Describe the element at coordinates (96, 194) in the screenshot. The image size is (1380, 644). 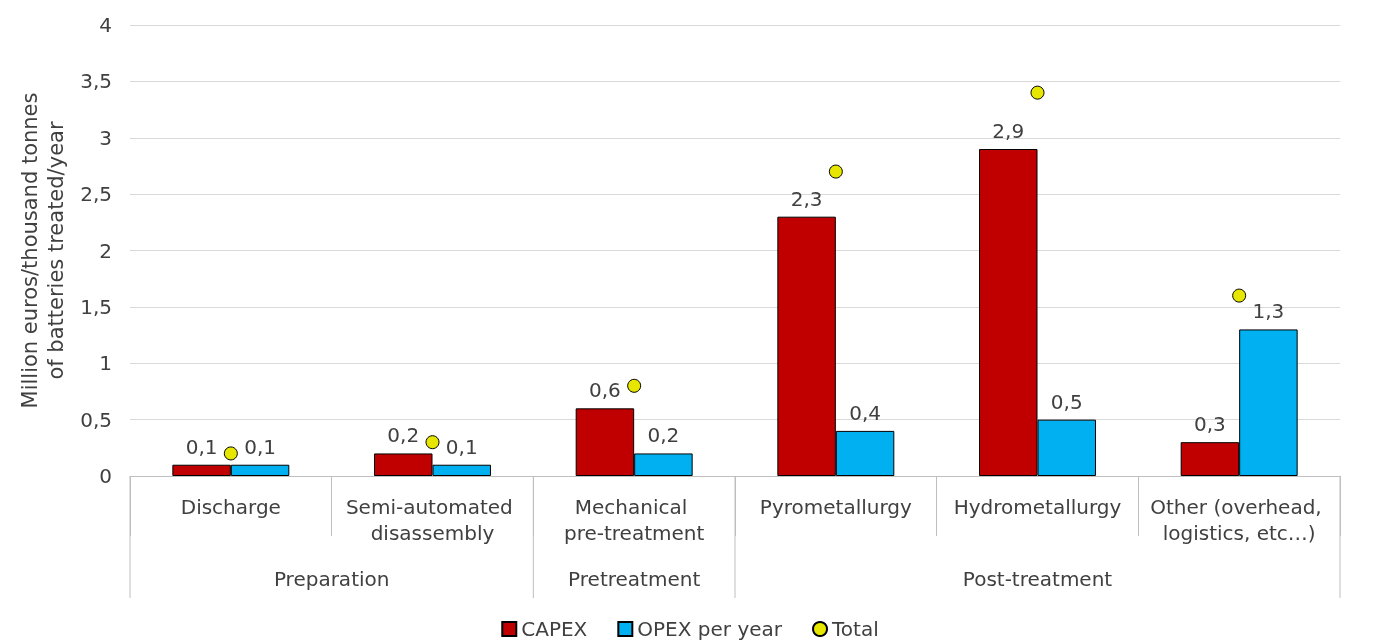
I see `y-tick-label: 2,5` at that location.